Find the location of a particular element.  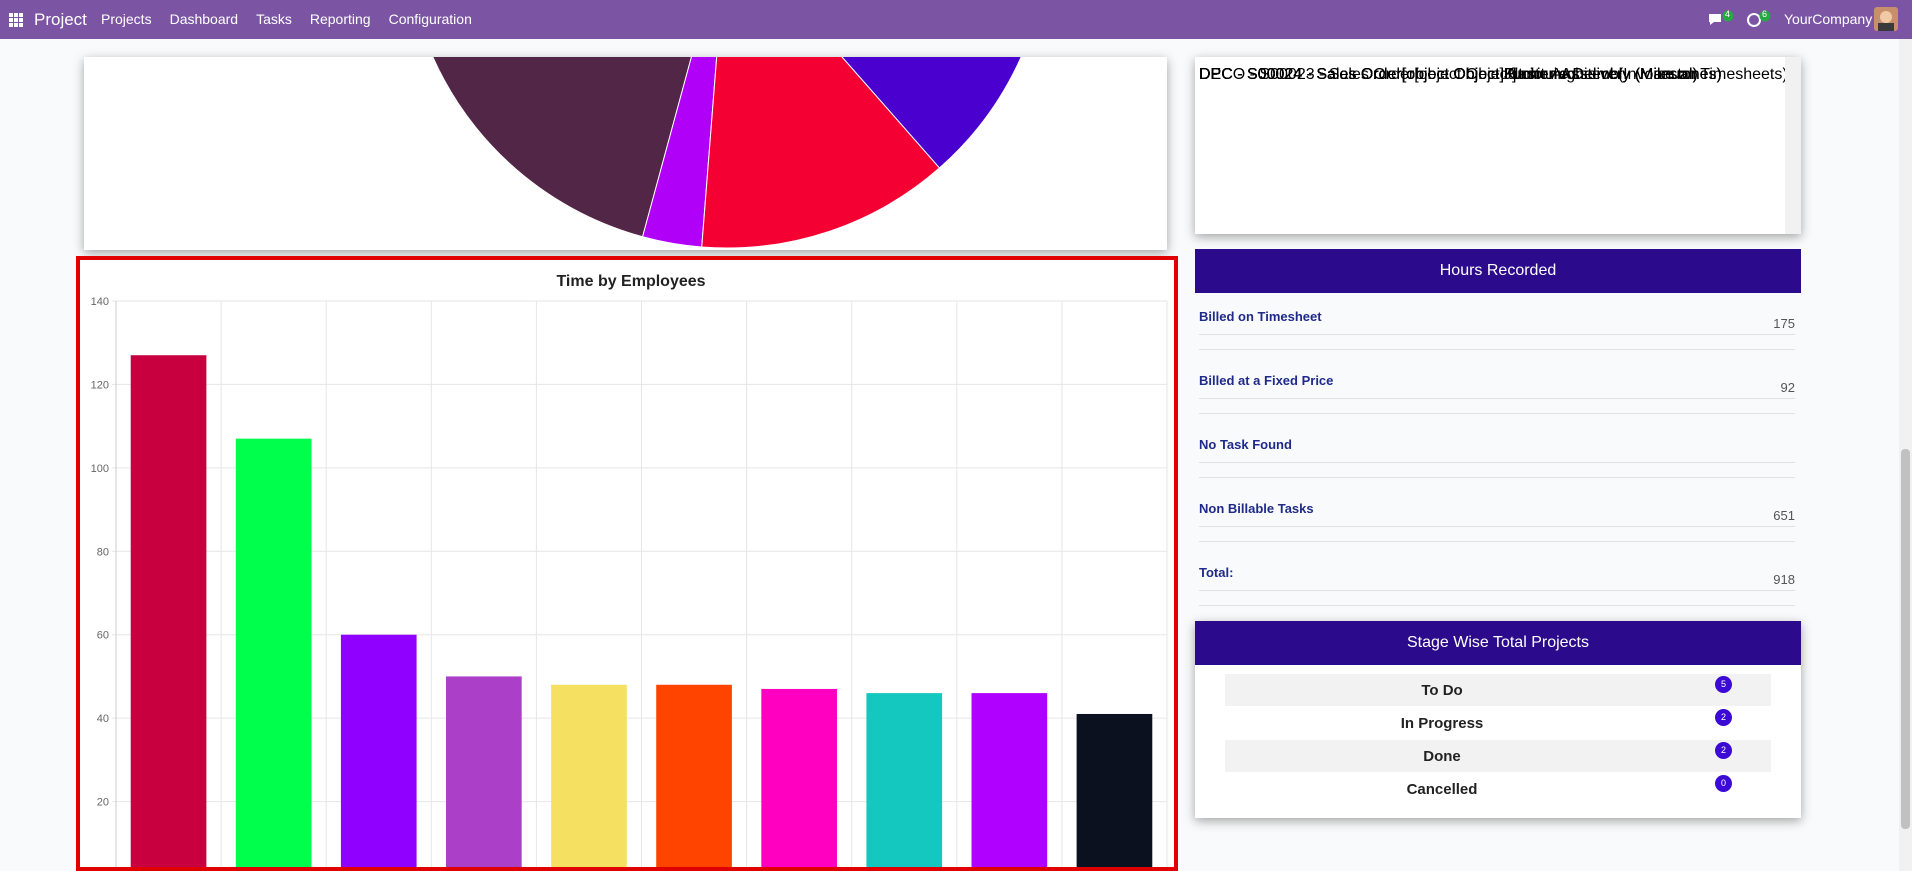

task-cell: Junior Architect (Invoice on Timesheets) is located at coordinates (1646, 74).